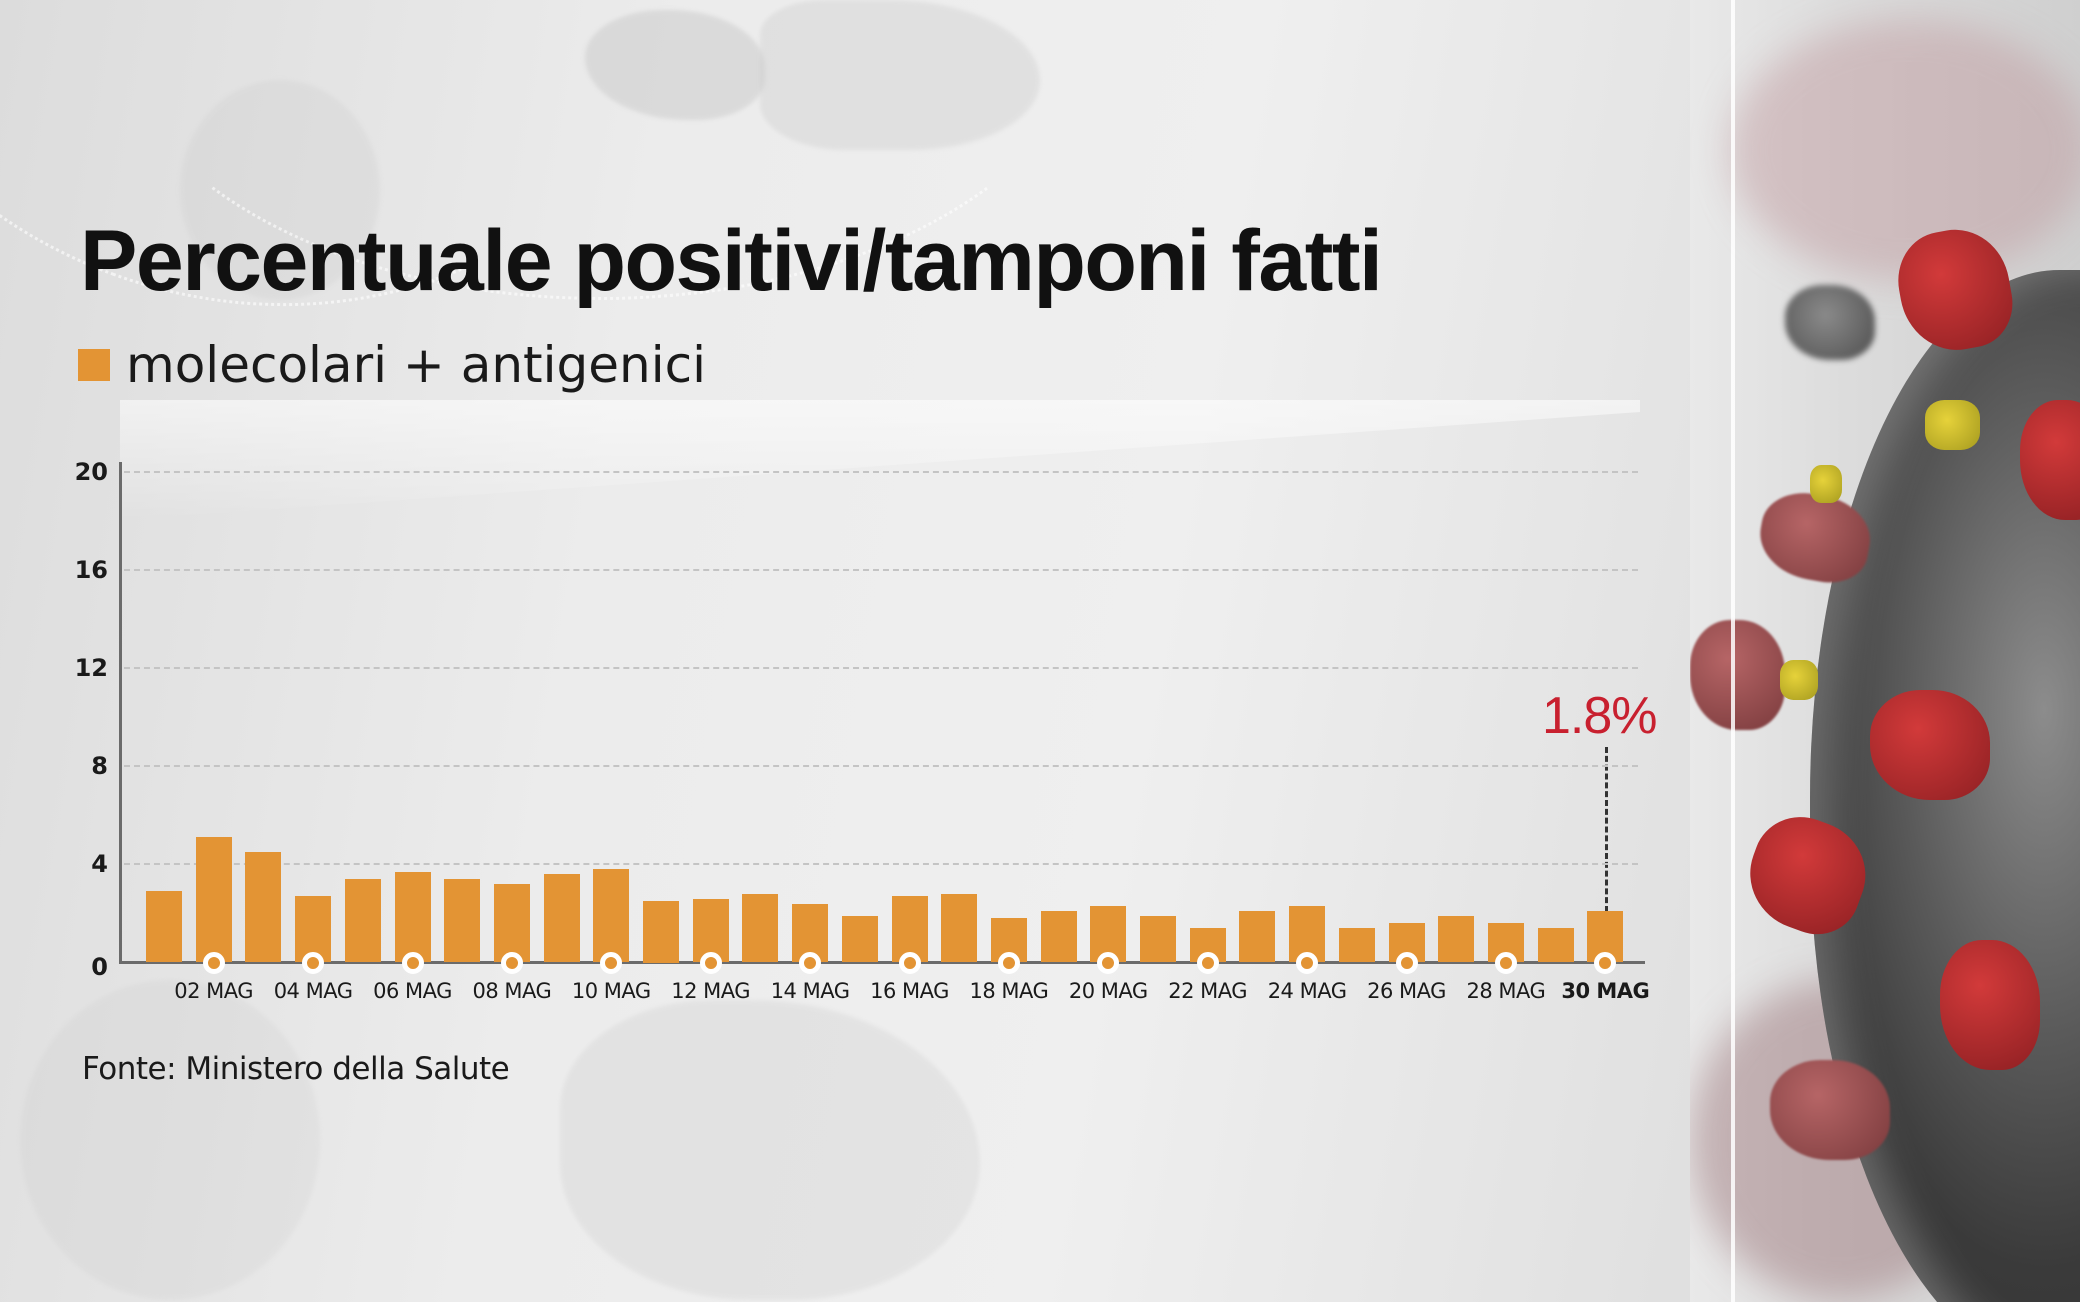 The height and width of the screenshot is (1302, 2080). What do you see at coordinates (1307, 991) in the screenshot?
I see `x-tick-label: 24 MAG` at bounding box center [1307, 991].